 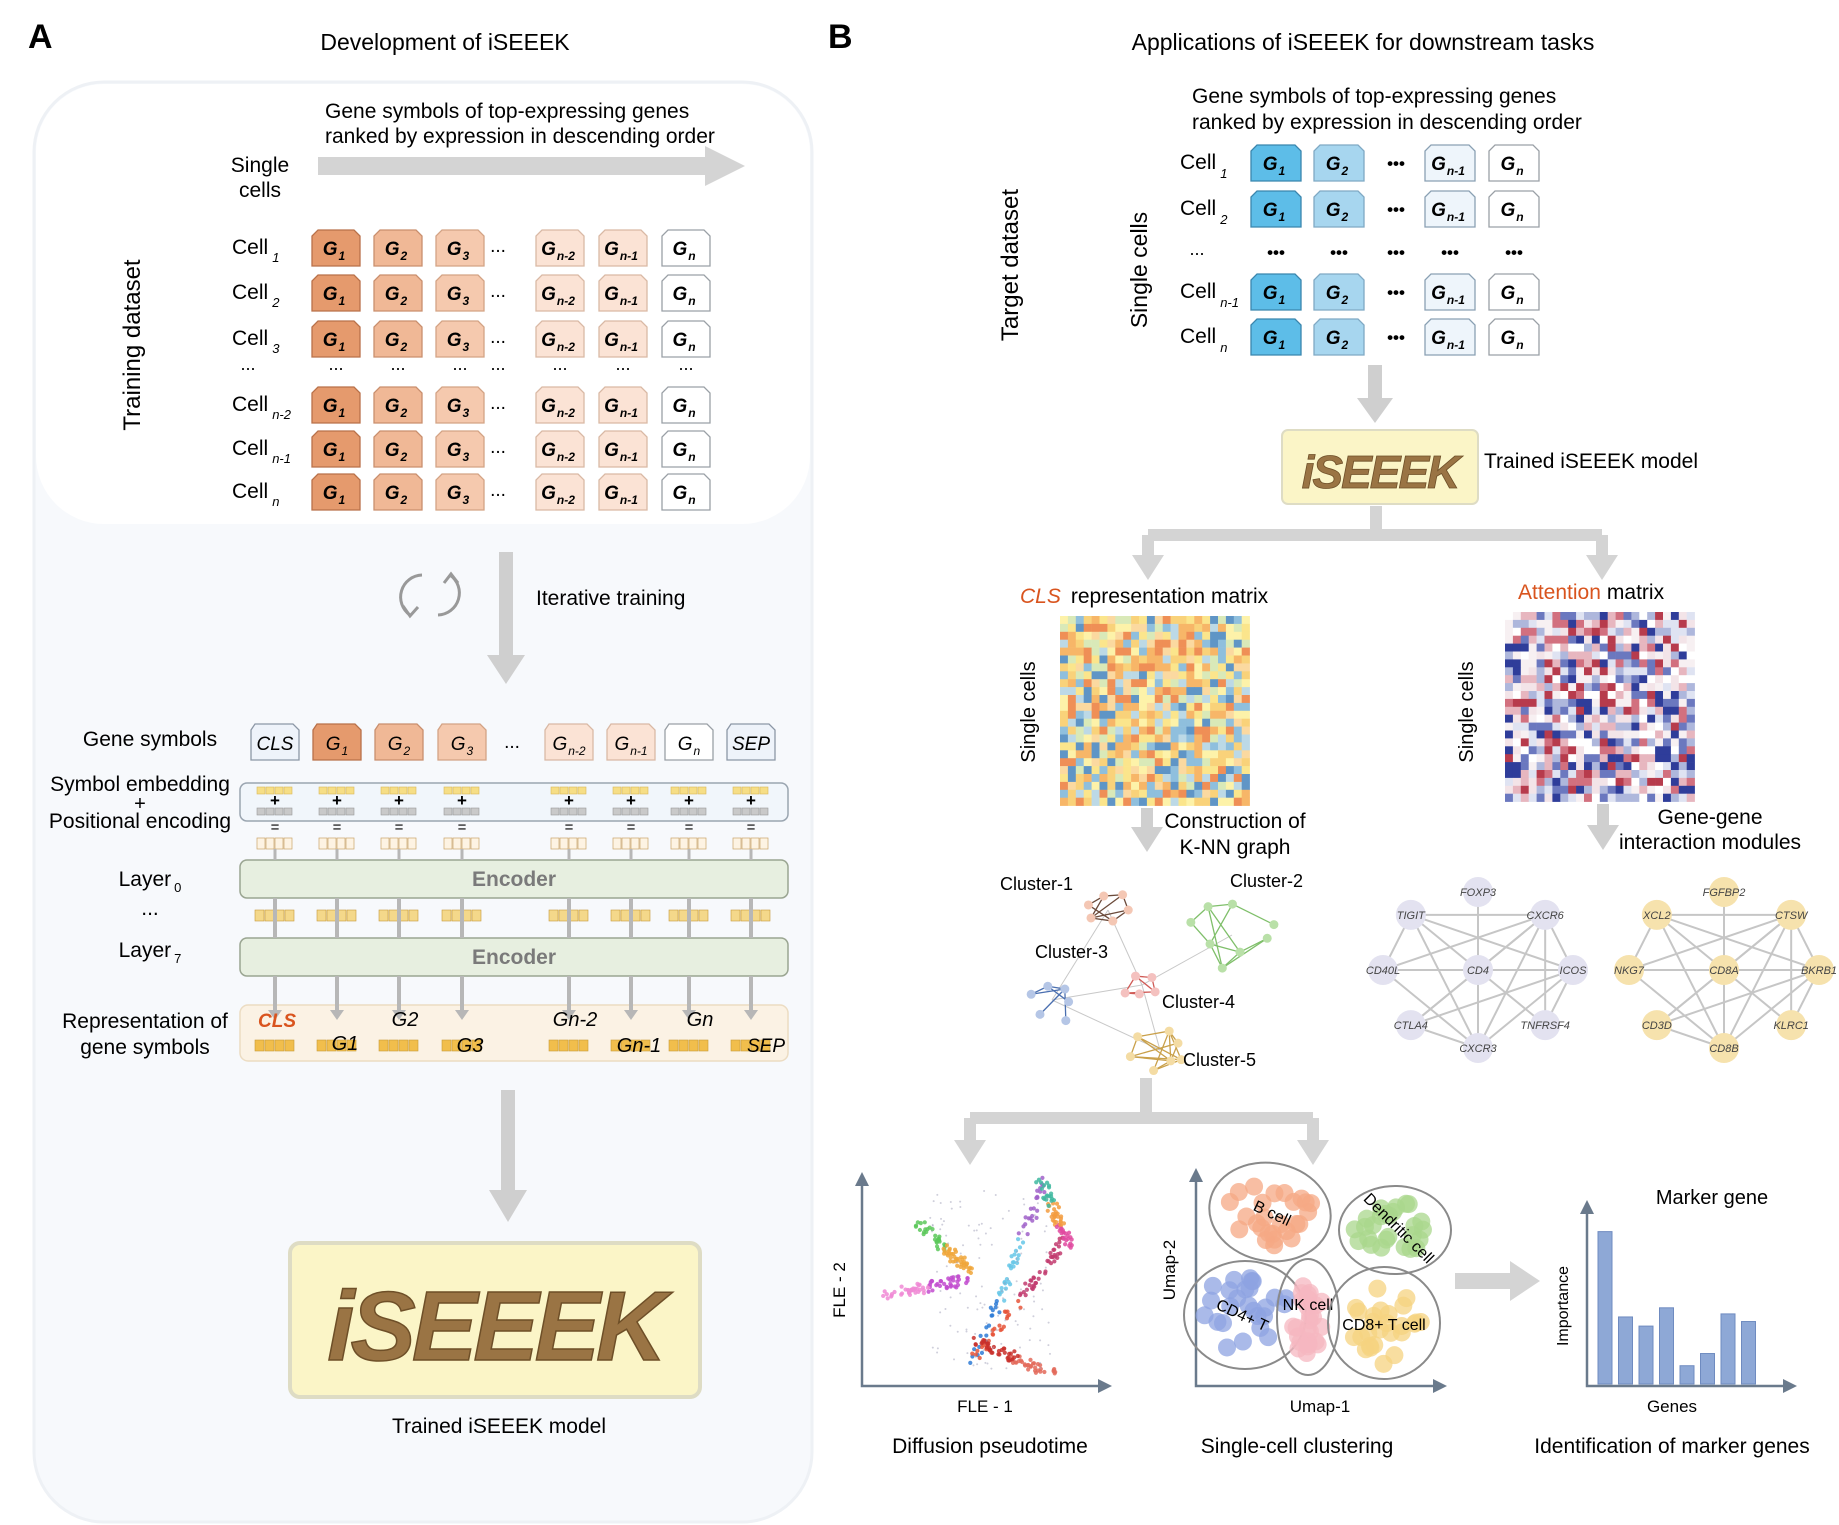 I want to click on gene-token-label: G3, so click(x=458, y=296).